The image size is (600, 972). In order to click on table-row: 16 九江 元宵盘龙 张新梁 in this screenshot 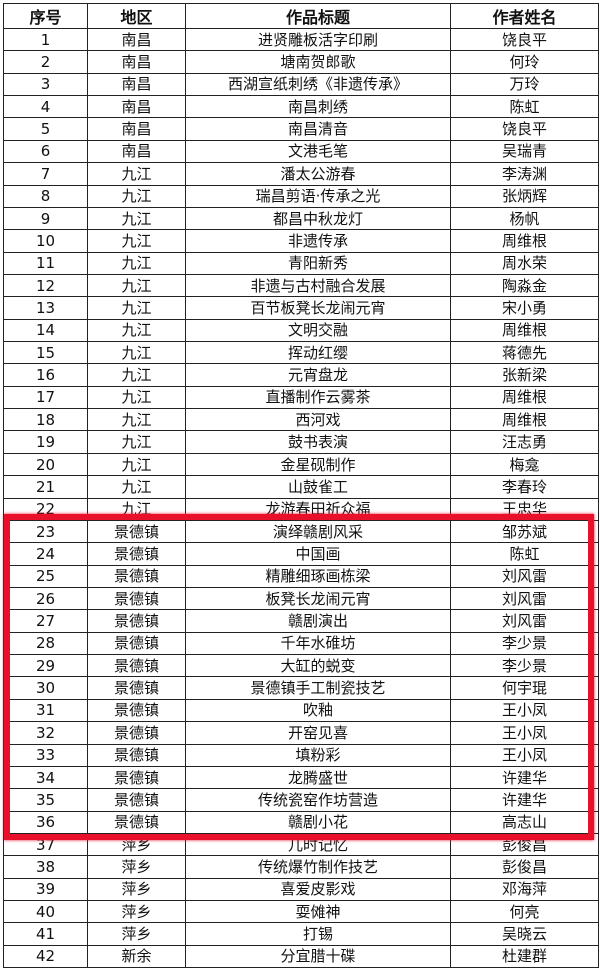, I will do `click(301, 375)`.